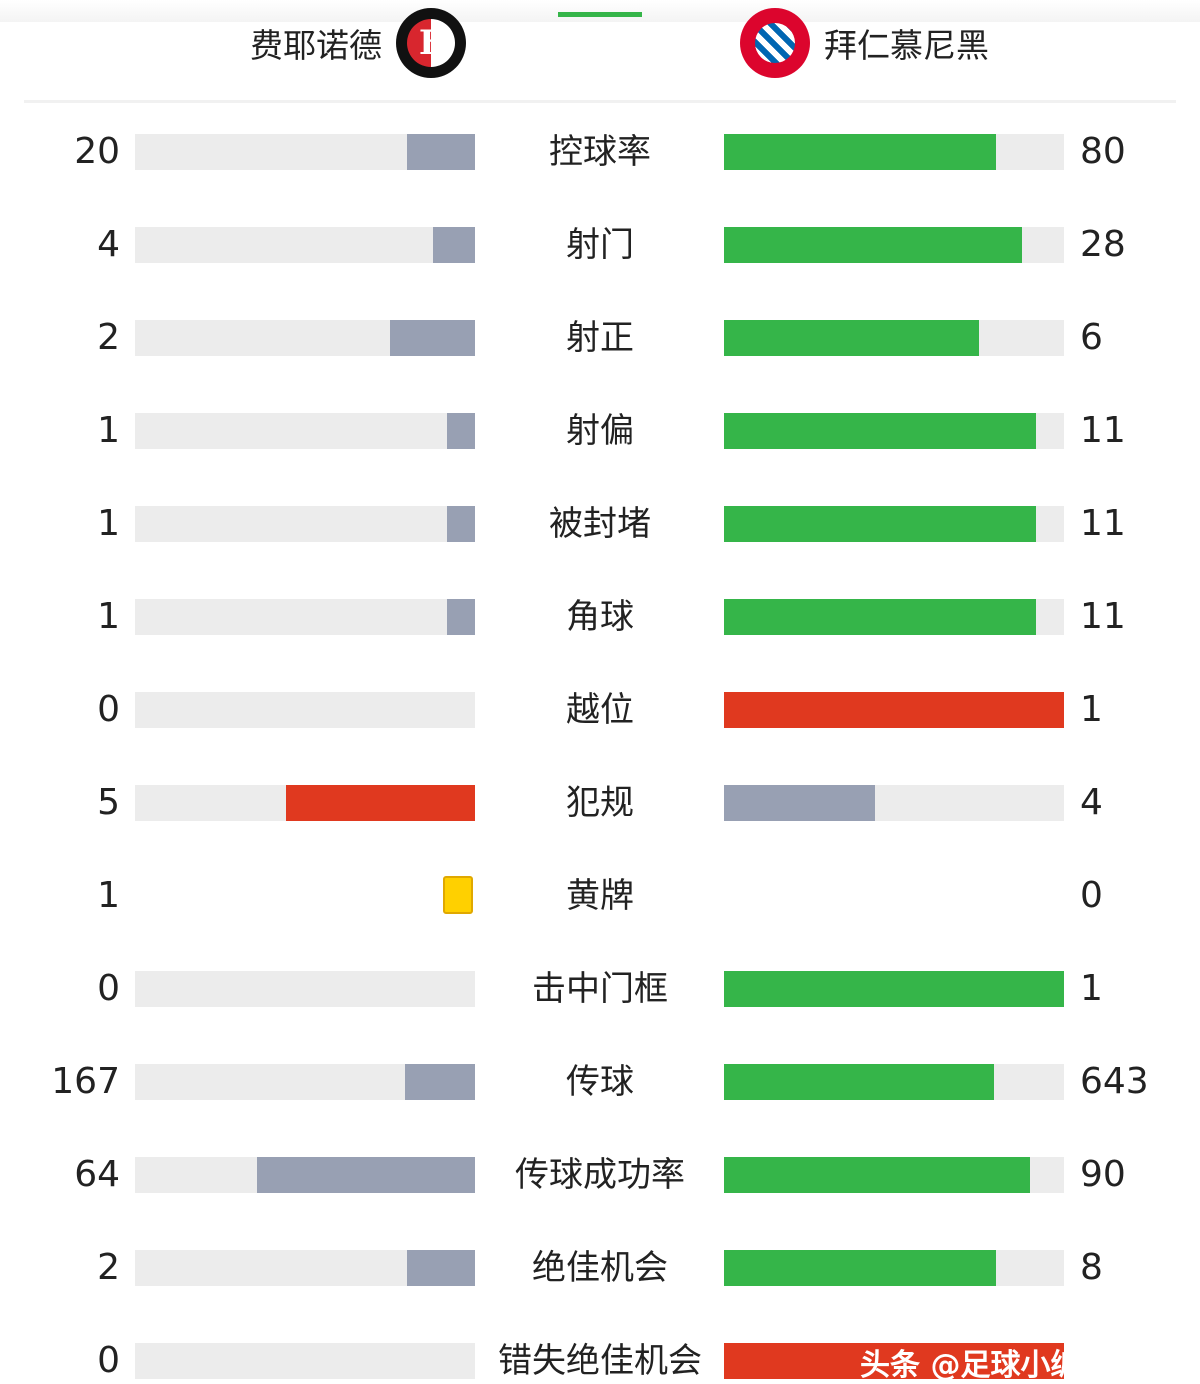 Image resolution: width=1200 pixels, height=1384 pixels. I want to click on stat-label: 黄牌, so click(600, 896).